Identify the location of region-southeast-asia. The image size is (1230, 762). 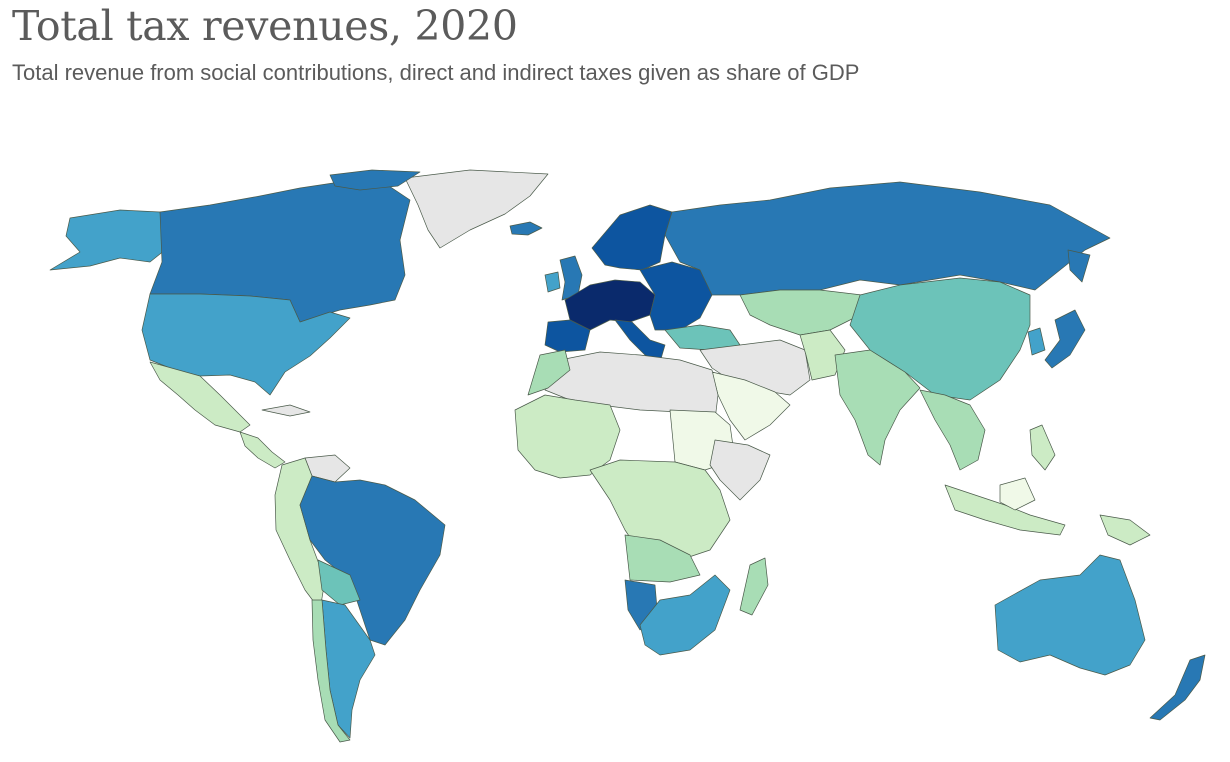
(952, 430).